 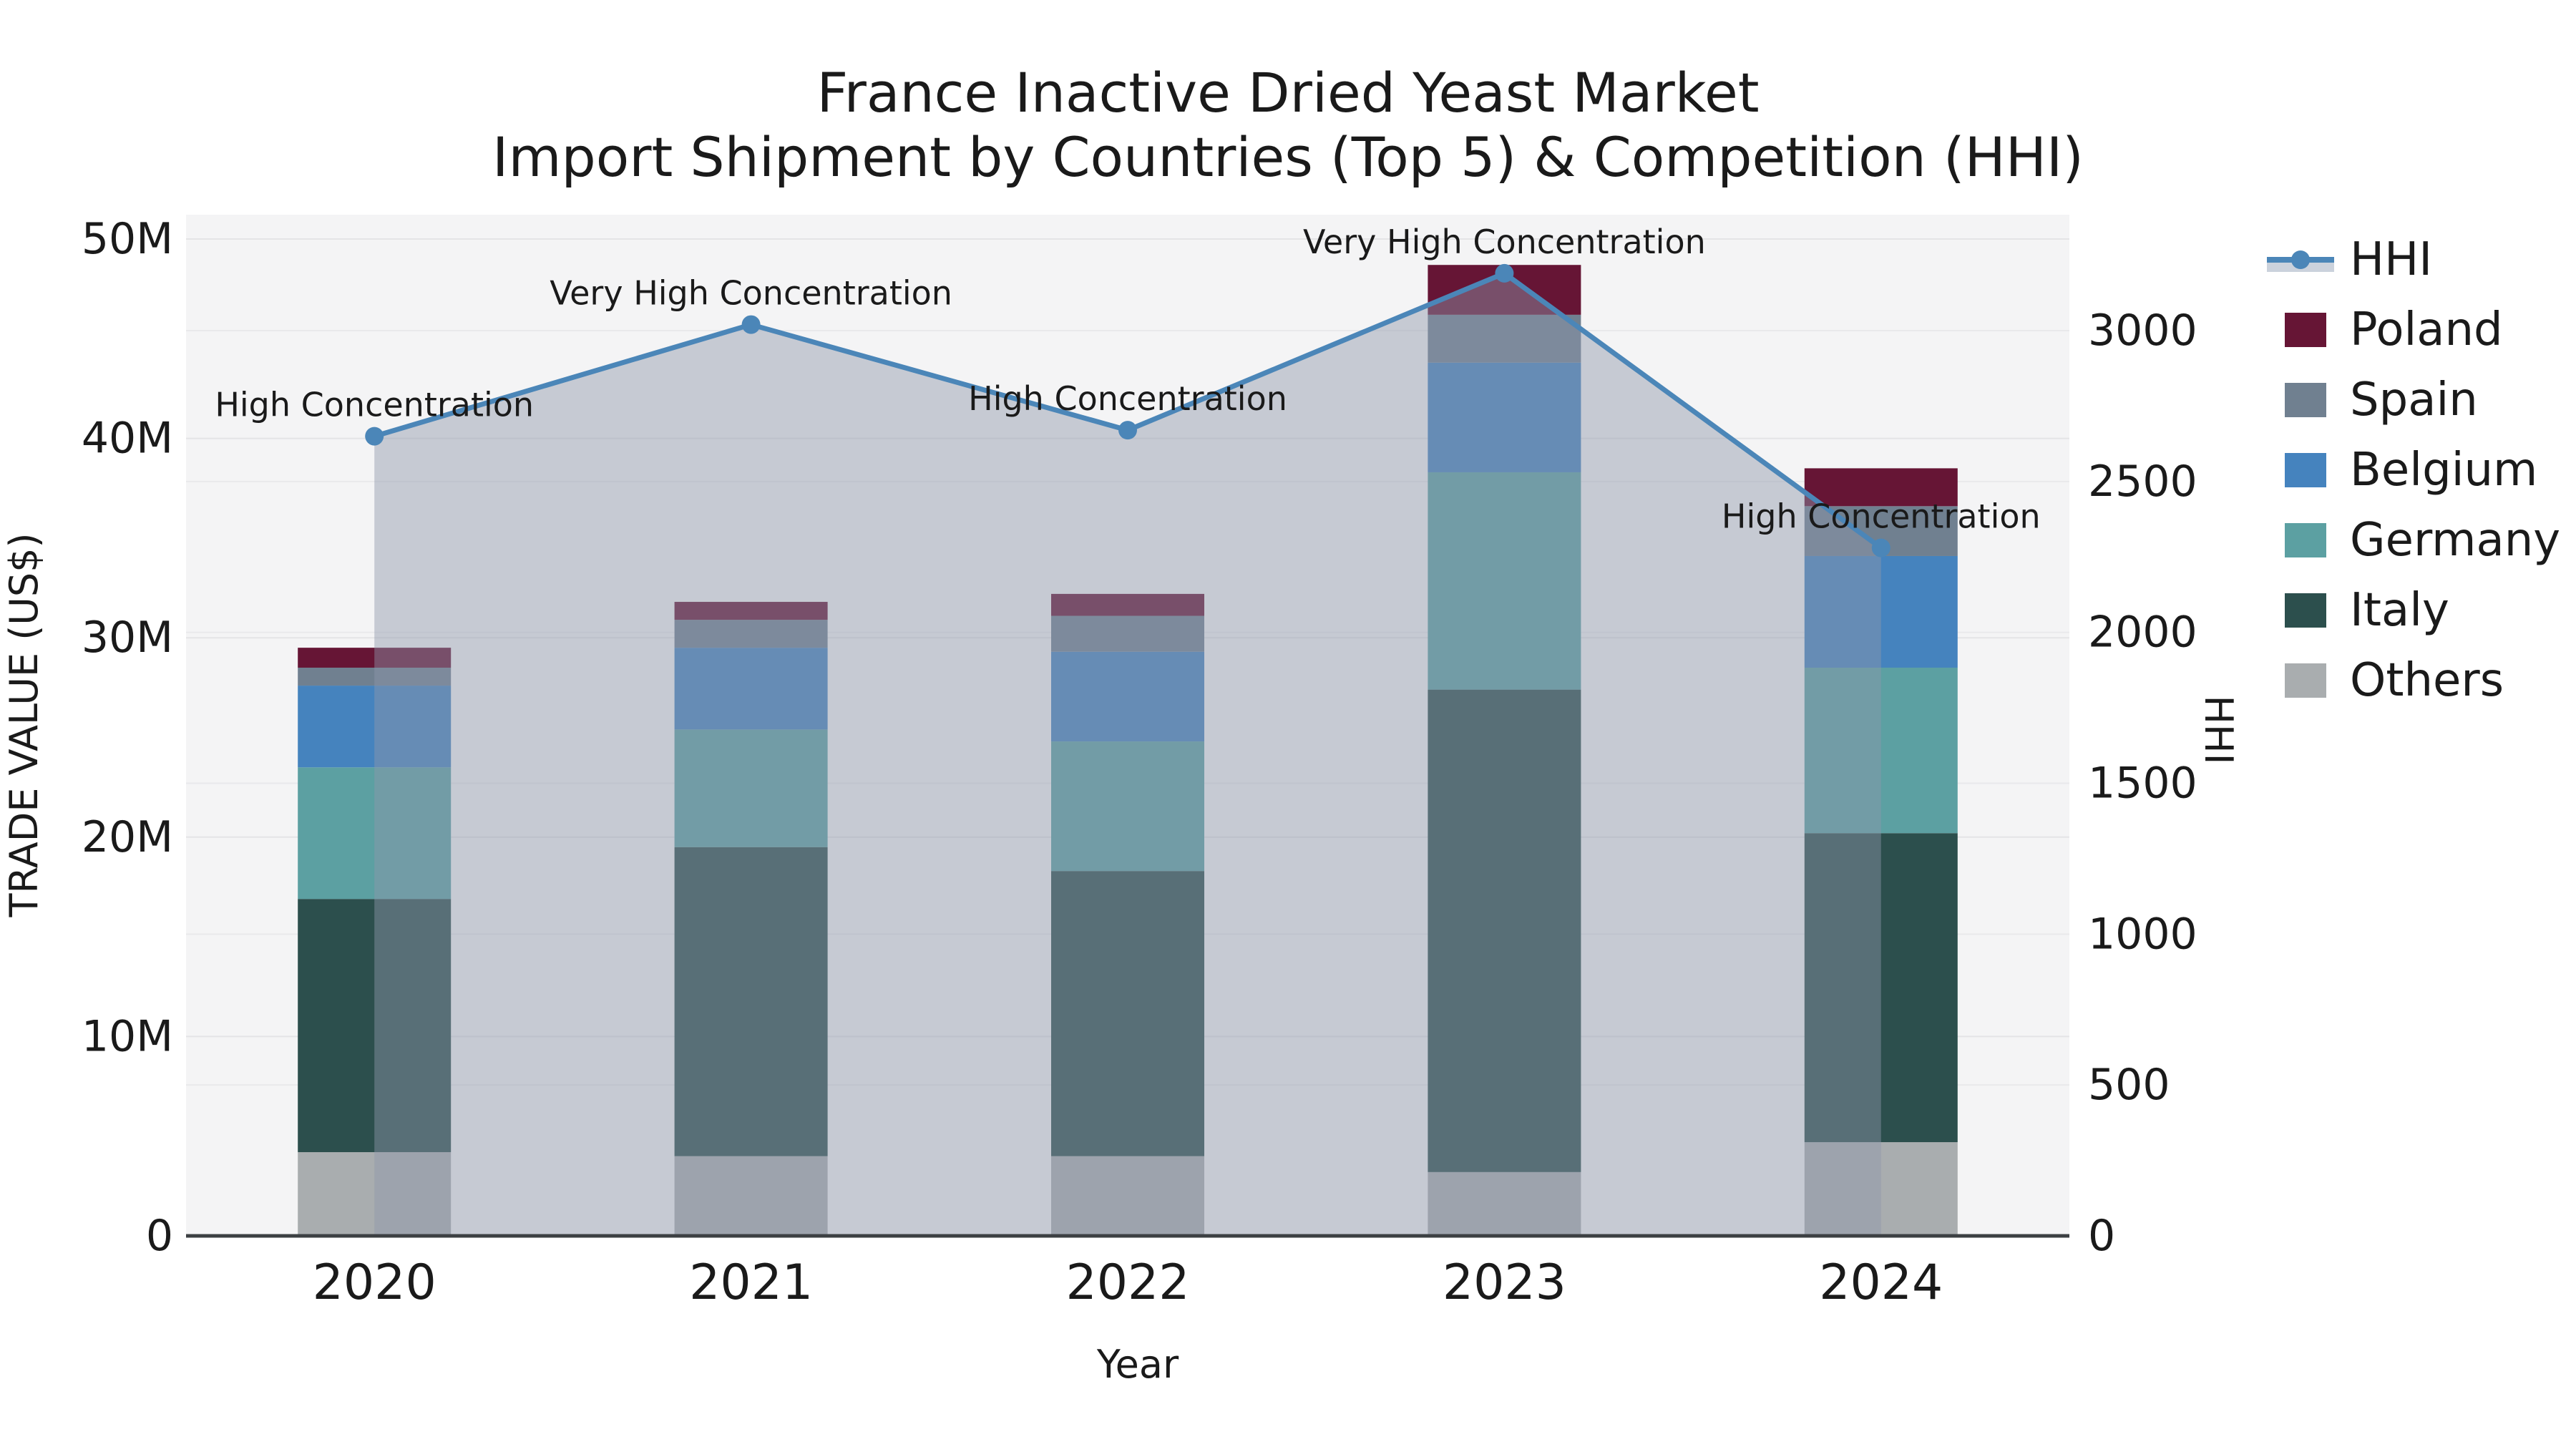 What do you see at coordinates (2305, 680) in the screenshot?
I see `legend-swatch-others` at bounding box center [2305, 680].